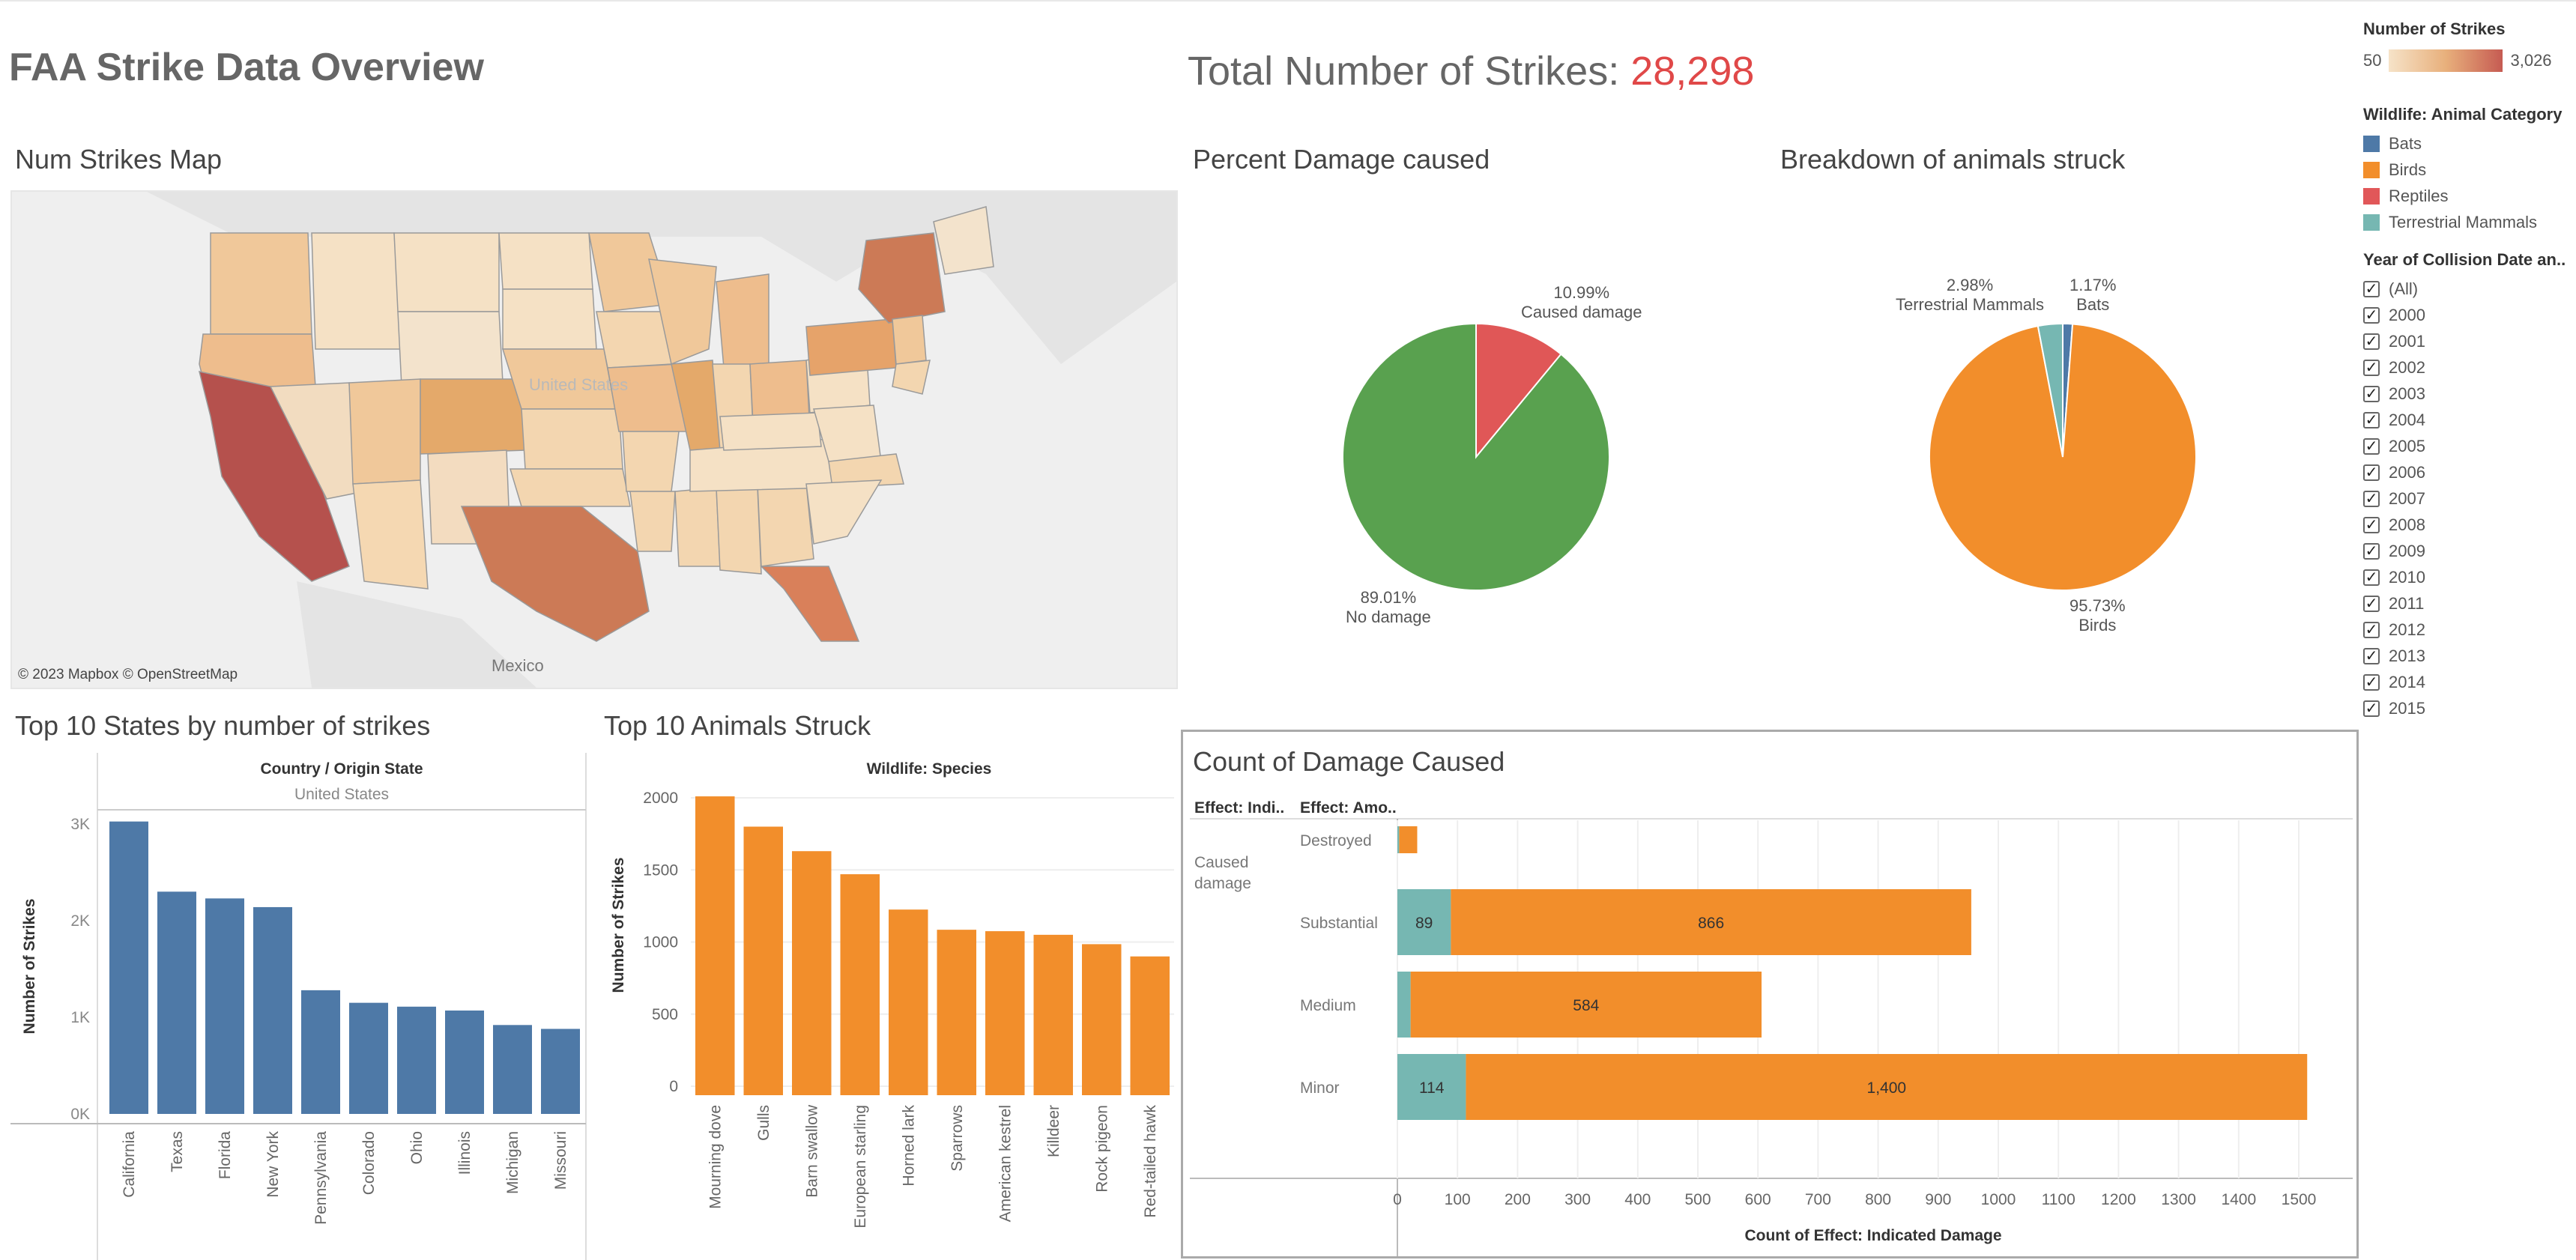 The width and height of the screenshot is (2576, 1260). What do you see at coordinates (2407, 655) in the screenshot?
I see `year-label: 2013` at bounding box center [2407, 655].